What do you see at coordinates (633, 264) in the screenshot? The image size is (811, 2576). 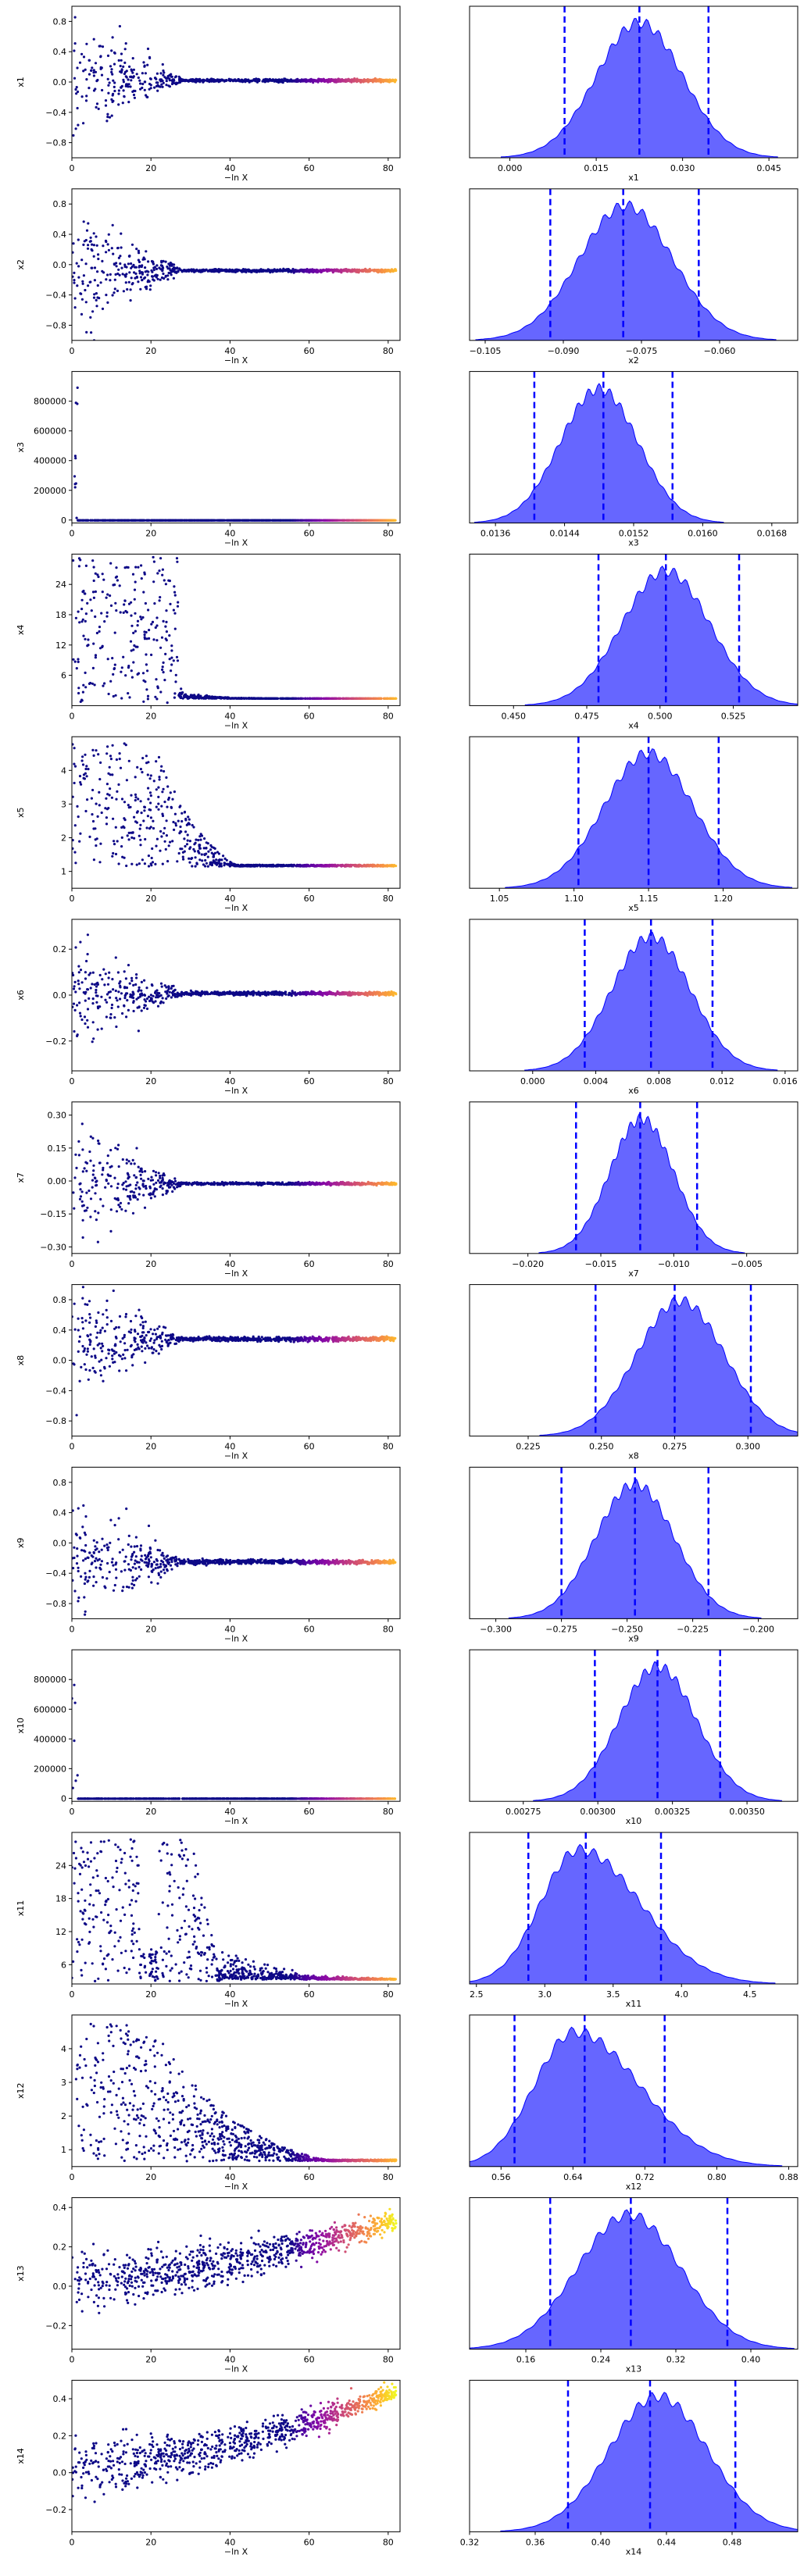 I see `axes-frame` at bounding box center [633, 264].